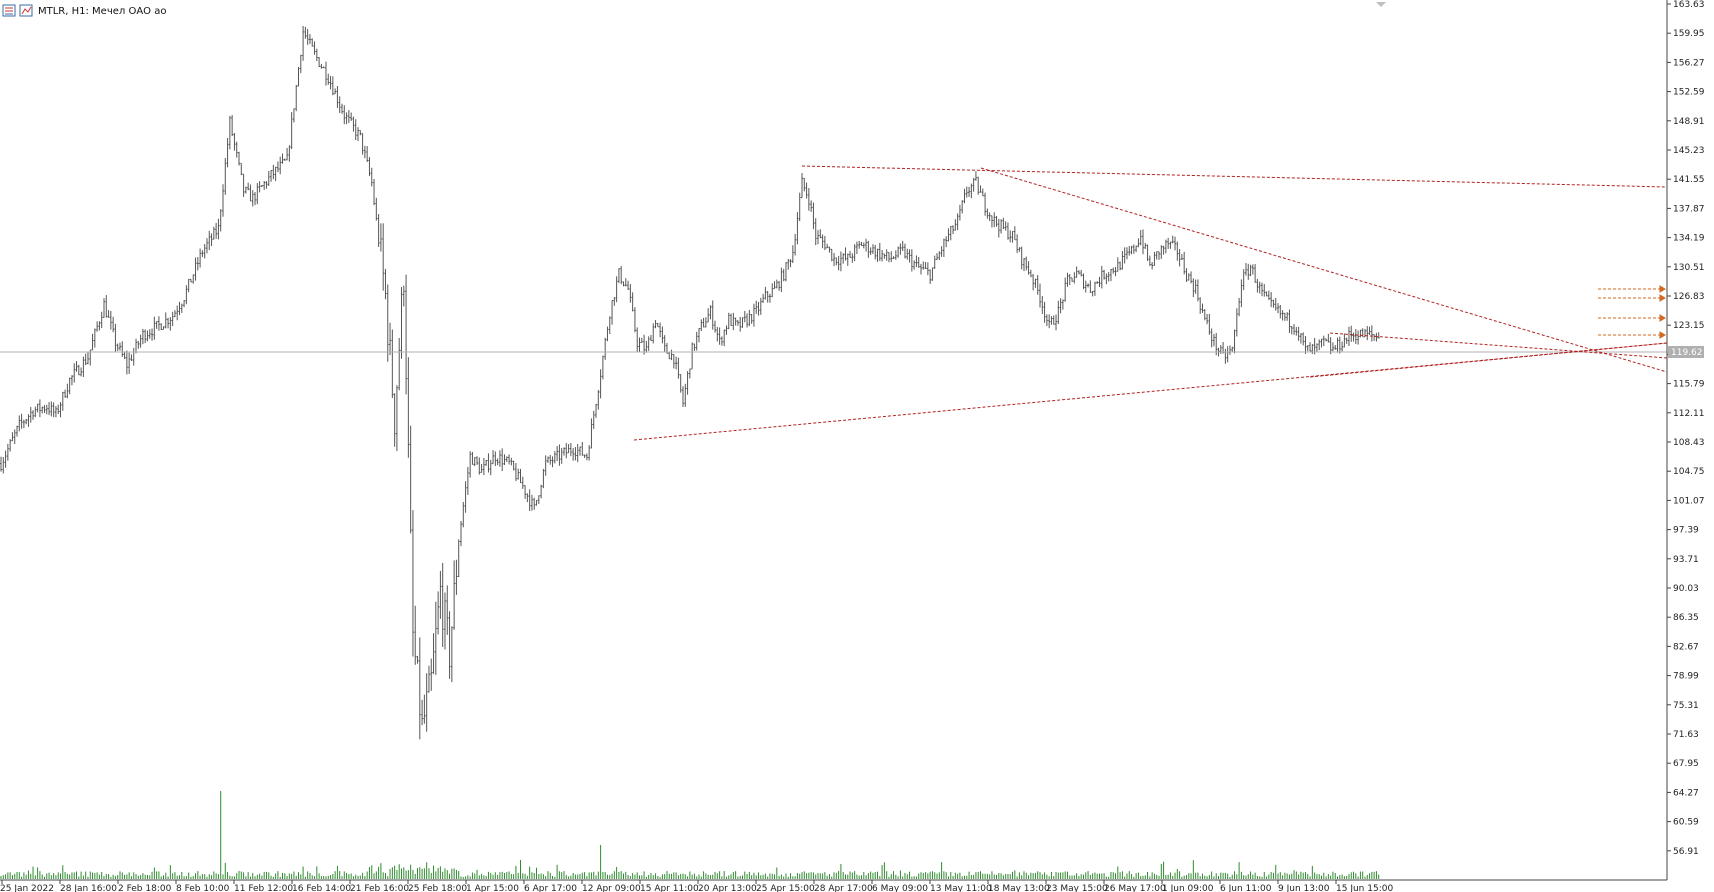 The width and height of the screenshot is (1714, 892). Describe the element at coordinates (1304, 888) in the screenshot. I see `time-axis-label: 9 Jun 13:00` at that location.